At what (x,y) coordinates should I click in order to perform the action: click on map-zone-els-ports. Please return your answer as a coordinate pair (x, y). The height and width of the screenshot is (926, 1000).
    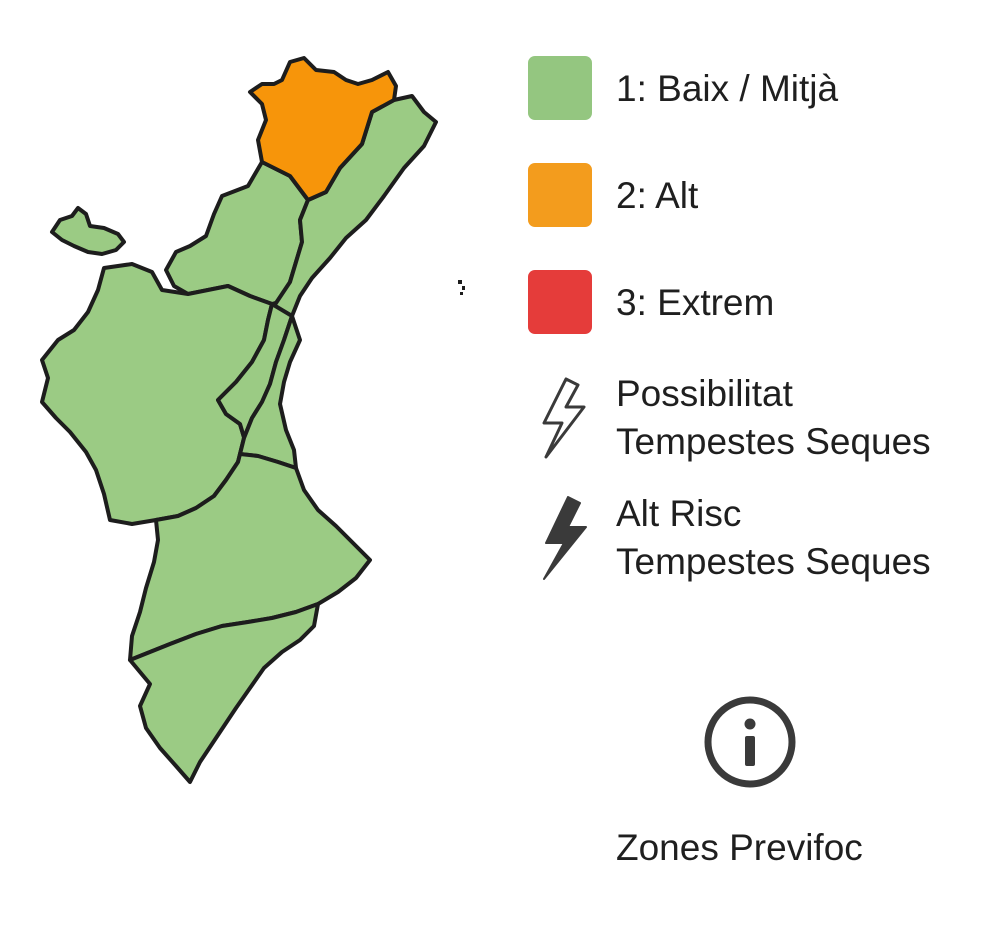
    Looking at the image, I should click on (323, 129).